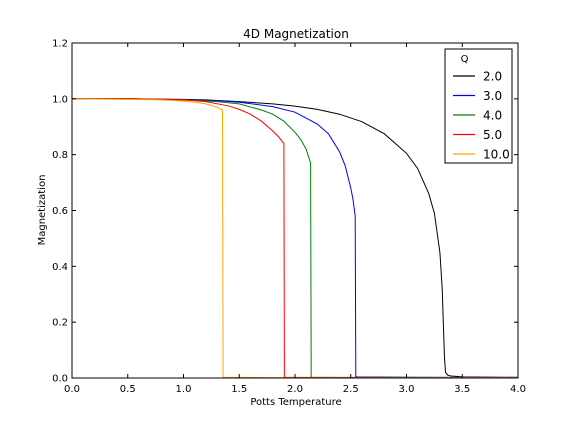  What do you see at coordinates (351, 389) in the screenshot?
I see `x-tick-label: 2.5` at bounding box center [351, 389].